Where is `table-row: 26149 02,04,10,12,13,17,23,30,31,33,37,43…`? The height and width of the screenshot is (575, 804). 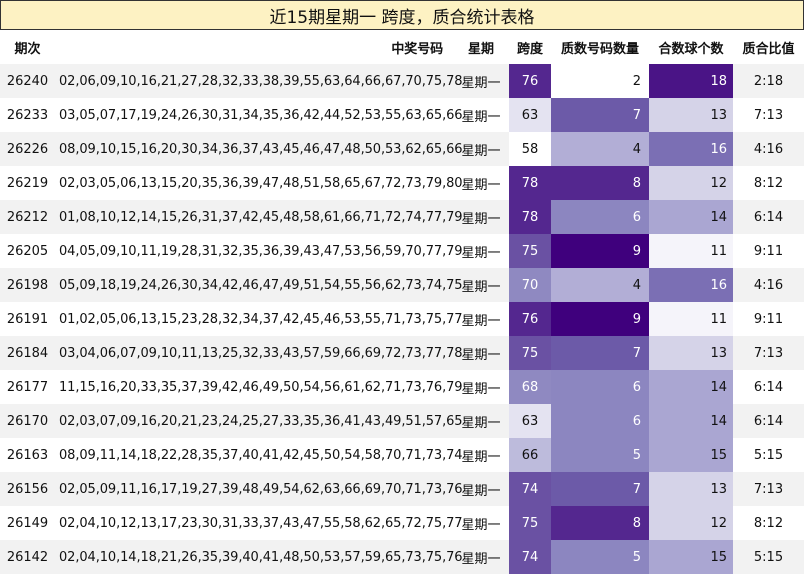
table-row: 26149 02,04,10,12,13,17,23,30,31,33,37,43… is located at coordinates (402, 523).